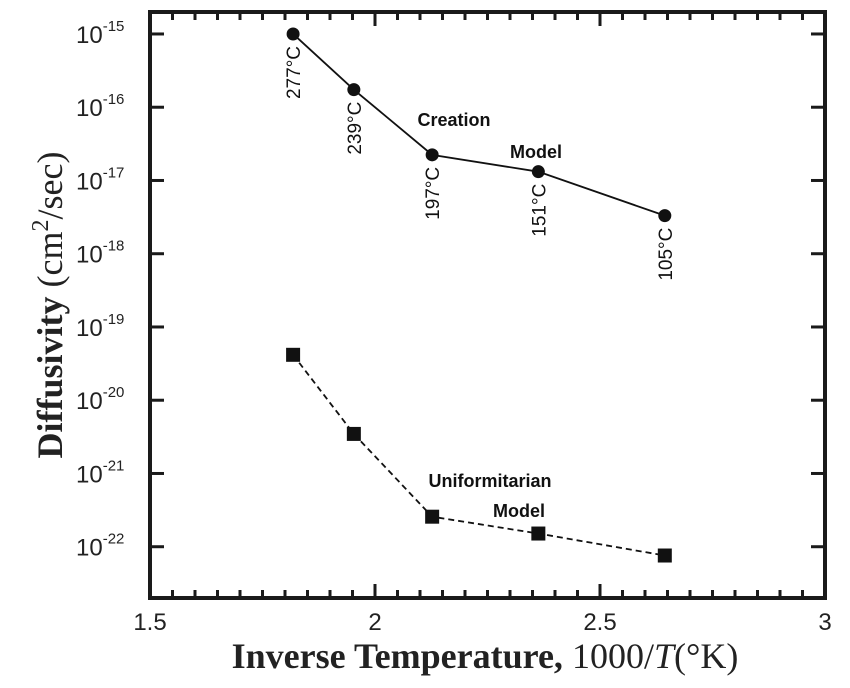 The width and height of the screenshot is (850, 688). What do you see at coordinates (100, 472) in the screenshot?
I see `y-tick-label: 10-21` at bounding box center [100, 472].